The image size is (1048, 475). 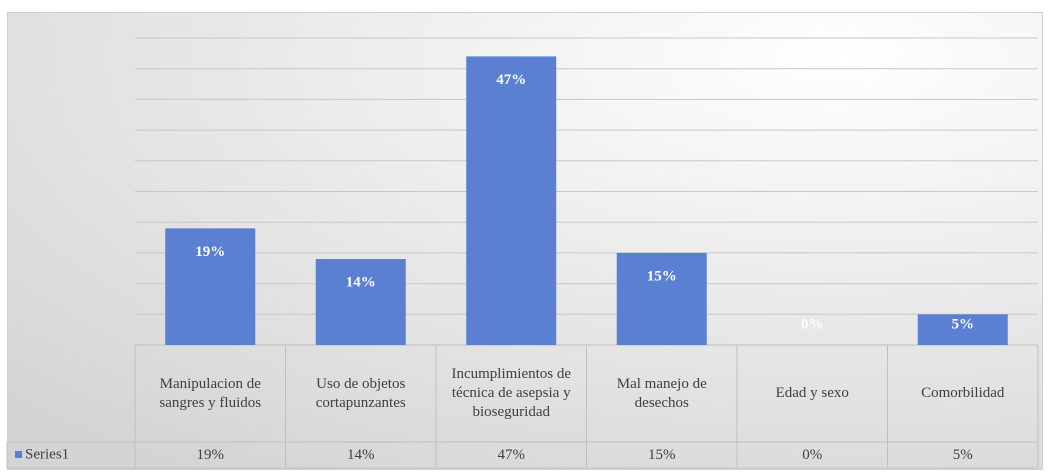 What do you see at coordinates (361, 282) in the screenshot?
I see `value-label: 14%` at bounding box center [361, 282].